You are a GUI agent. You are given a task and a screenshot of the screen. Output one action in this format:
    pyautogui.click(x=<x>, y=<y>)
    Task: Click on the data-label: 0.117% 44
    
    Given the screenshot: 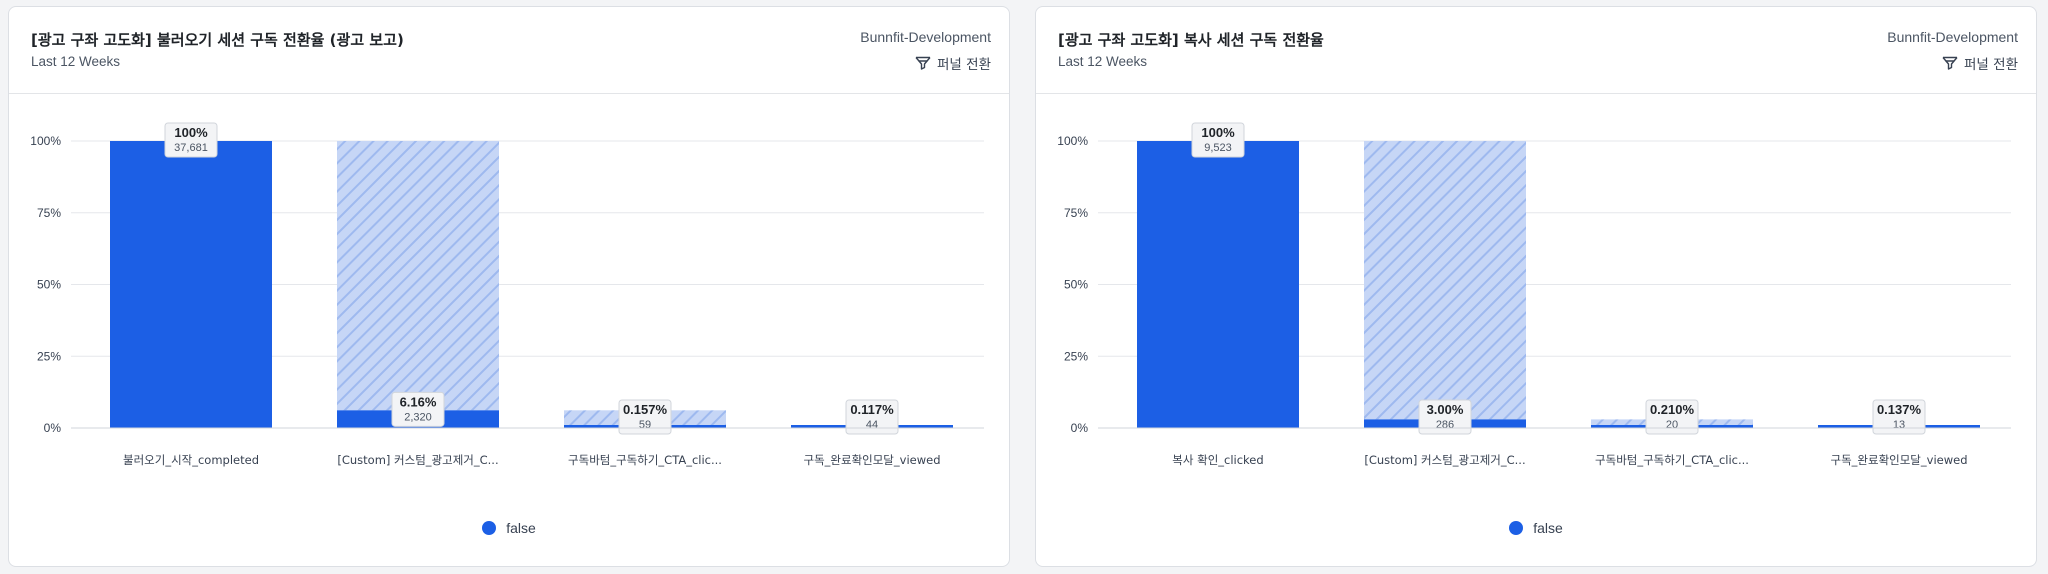 What is the action you would take?
    pyautogui.click(x=872, y=417)
    